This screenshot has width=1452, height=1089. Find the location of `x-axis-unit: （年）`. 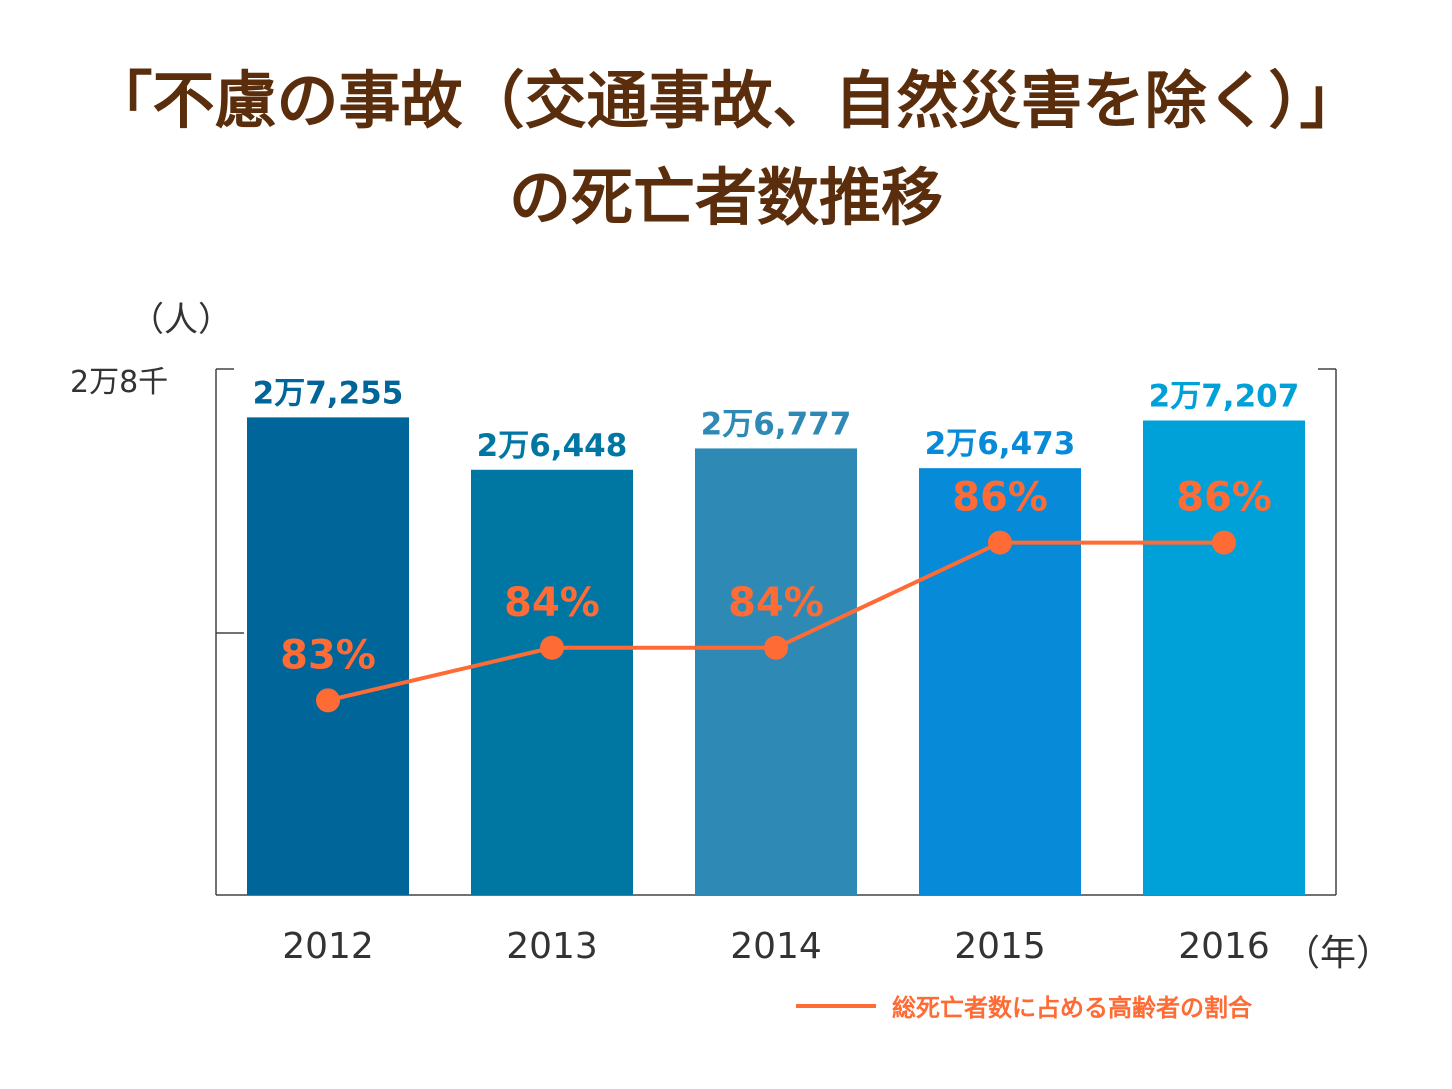

x-axis-unit: （年） is located at coordinates (1338, 953).